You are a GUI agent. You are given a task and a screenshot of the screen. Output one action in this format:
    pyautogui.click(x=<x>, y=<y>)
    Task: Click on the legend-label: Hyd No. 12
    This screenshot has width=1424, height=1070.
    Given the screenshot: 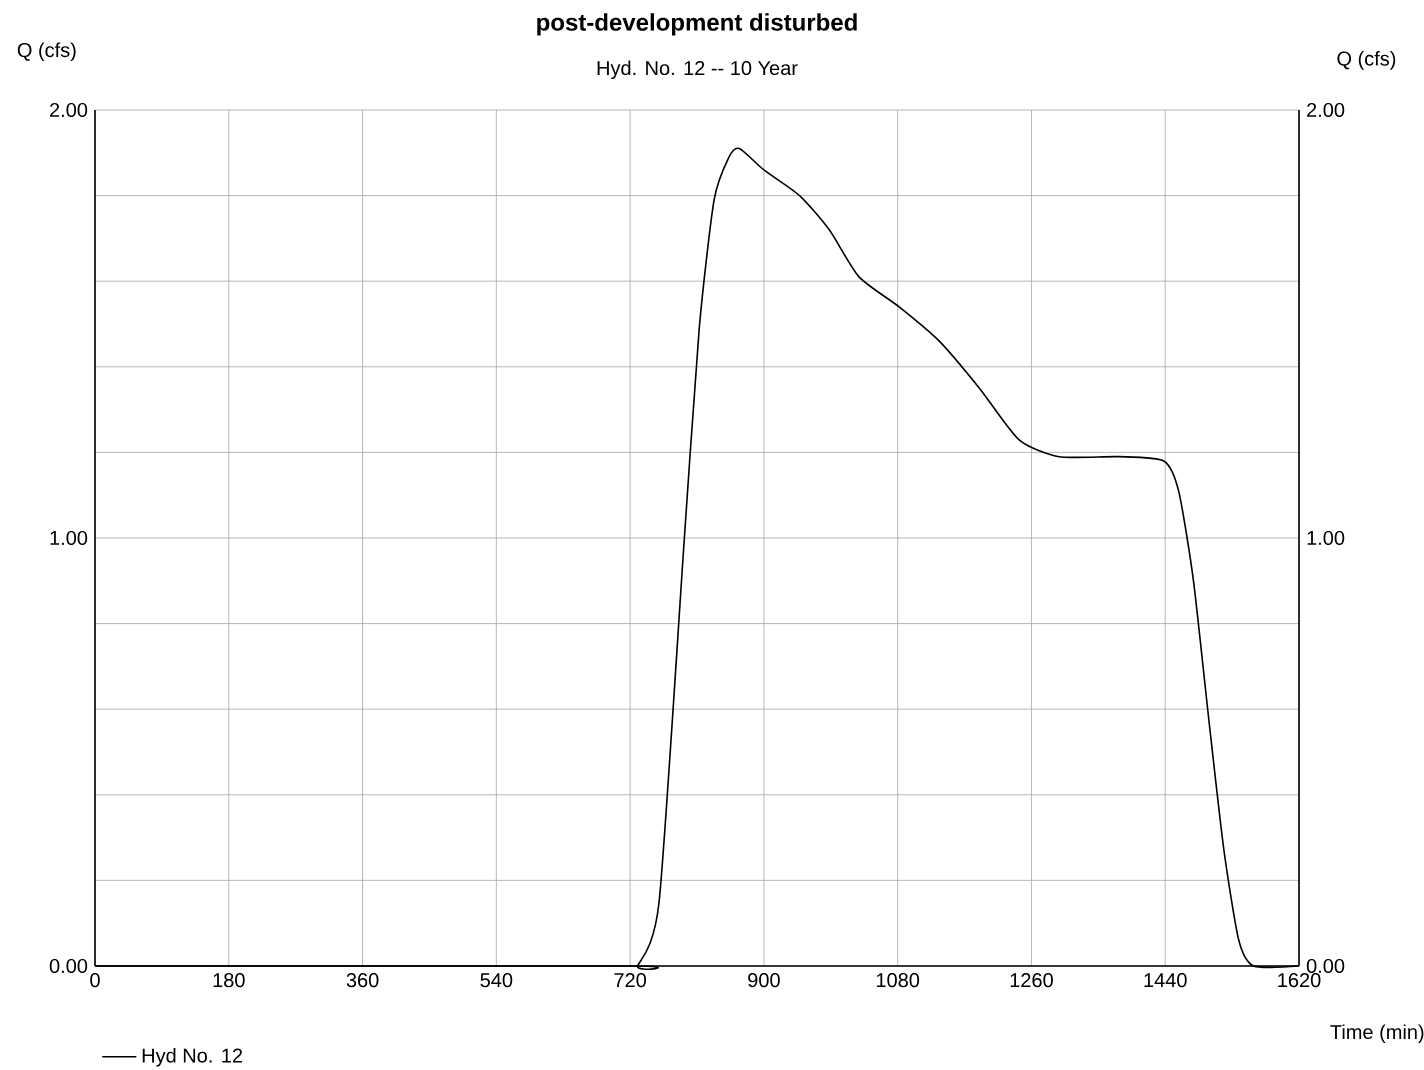 What is the action you would take?
    pyautogui.click(x=192, y=1057)
    